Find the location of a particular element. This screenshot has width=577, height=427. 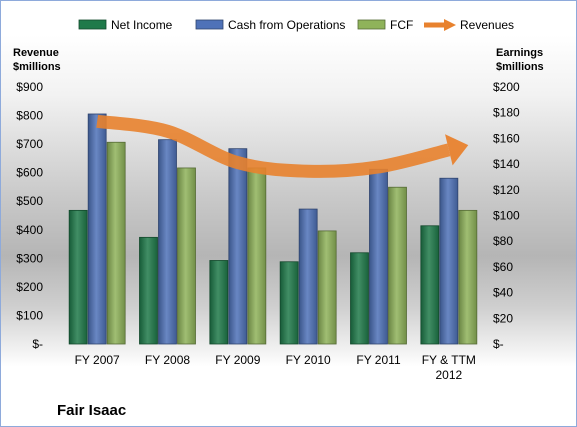

legend-label: FCF is located at coordinates (401, 25).